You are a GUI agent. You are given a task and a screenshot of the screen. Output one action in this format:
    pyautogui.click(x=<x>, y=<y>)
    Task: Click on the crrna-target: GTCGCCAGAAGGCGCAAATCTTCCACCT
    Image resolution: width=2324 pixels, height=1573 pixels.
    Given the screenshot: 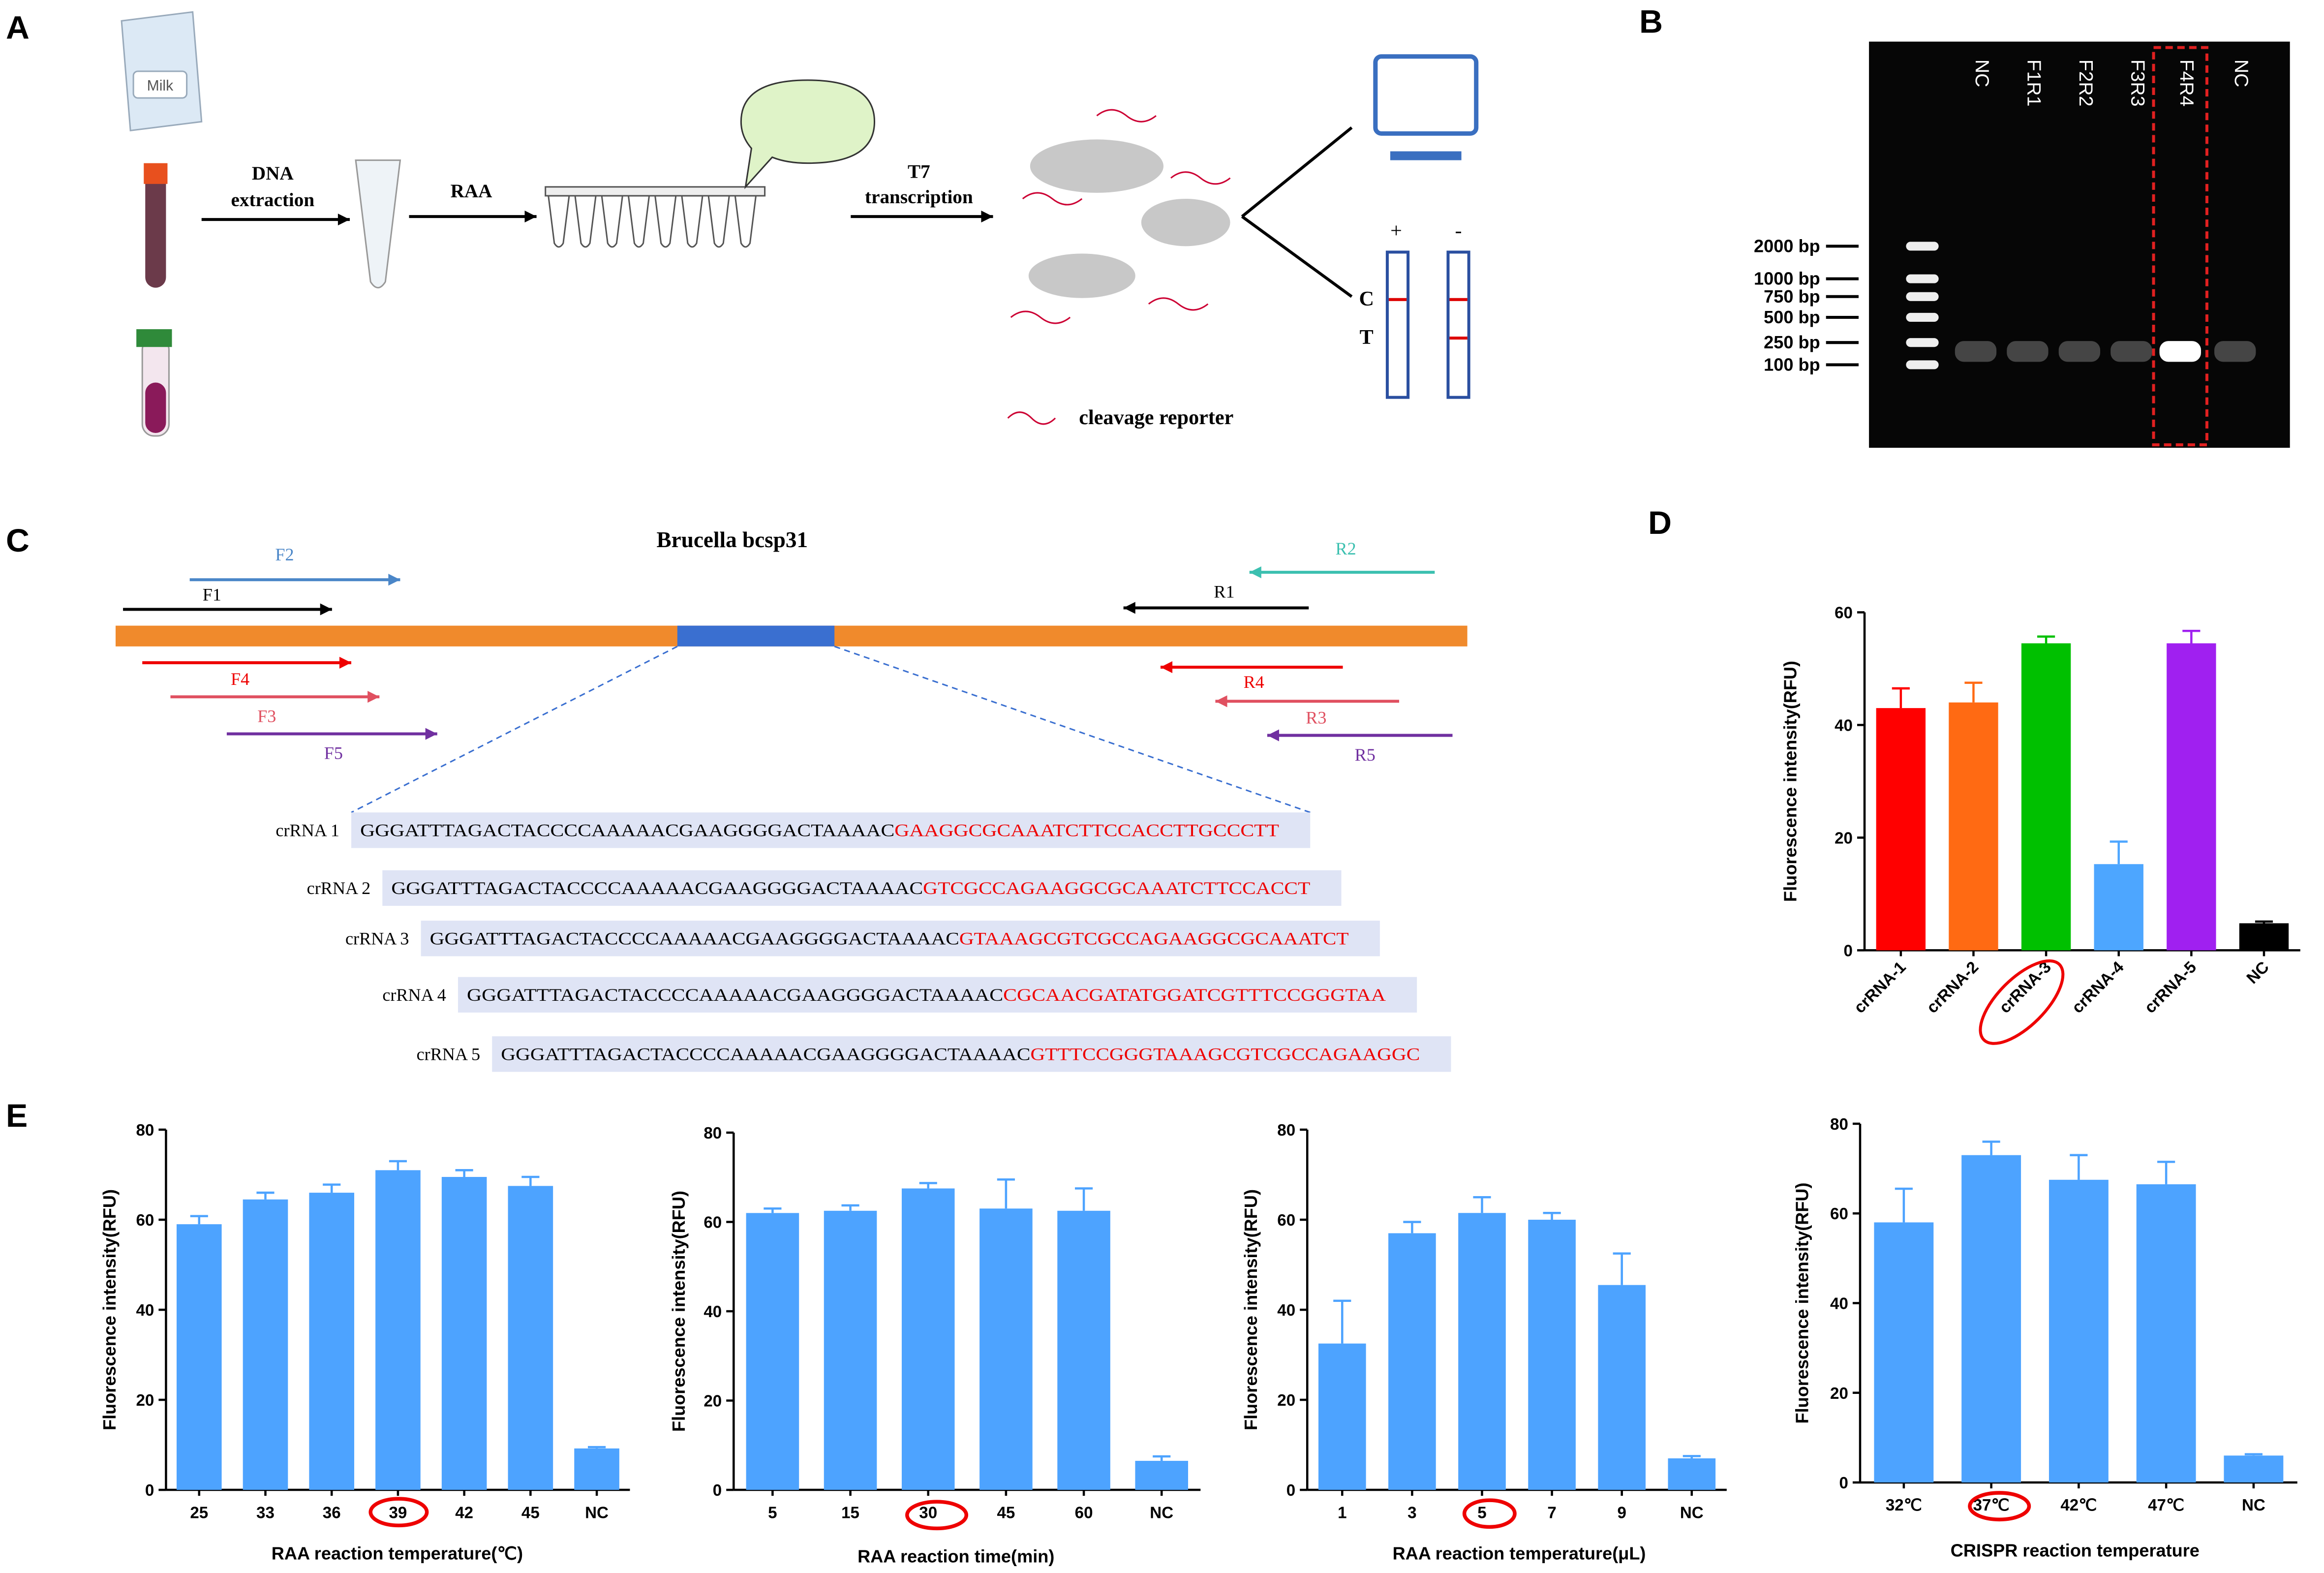 What is the action you would take?
    pyautogui.click(x=1116, y=888)
    